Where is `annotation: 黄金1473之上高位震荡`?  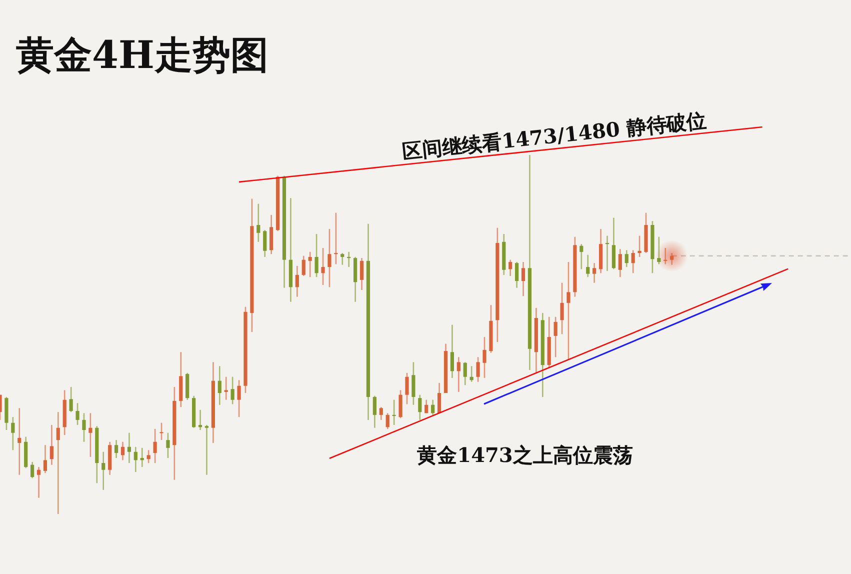
annotation: 黄金1473之上高位震荡 is located at coordinates (524, 455).